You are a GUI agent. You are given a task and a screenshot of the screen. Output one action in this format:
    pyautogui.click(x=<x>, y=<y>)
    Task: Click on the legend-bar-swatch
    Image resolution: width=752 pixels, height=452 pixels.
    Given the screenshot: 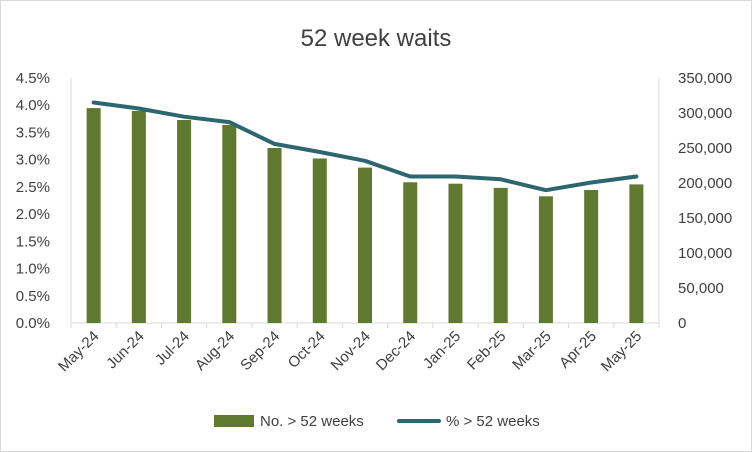 What is the action you would take?
    pyautogui.click(x=234, y=421)
    